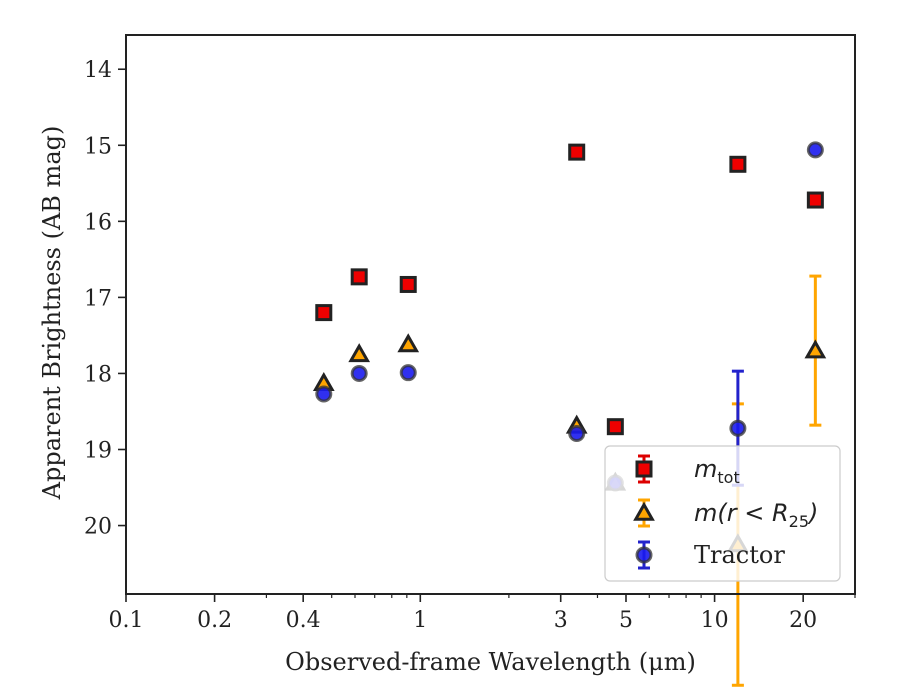 The width and height of the screenshot is (900, 700). Describe the element at coordinates (756, 515) in the screenshot. I see `legend-label: m(r < R25)` at that location.